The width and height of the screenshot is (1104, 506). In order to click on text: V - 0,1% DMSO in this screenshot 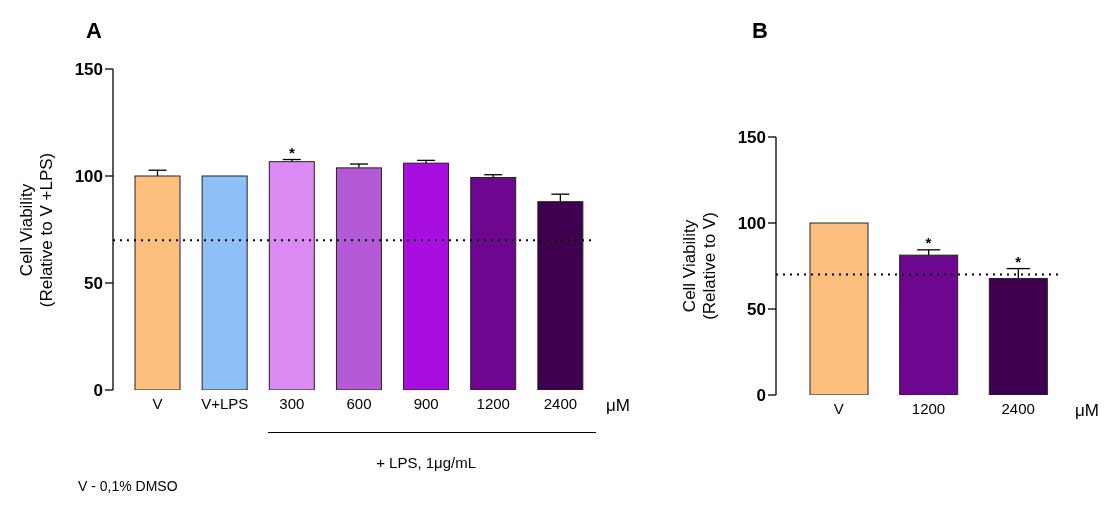, I will do `click(128, 486)`.